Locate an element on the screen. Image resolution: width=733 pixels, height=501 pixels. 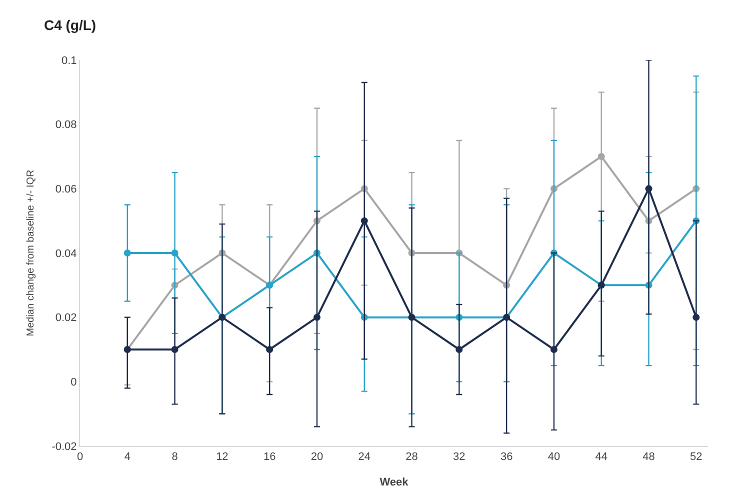
x-tick-label: 8 is located at coordinates (175, 457).